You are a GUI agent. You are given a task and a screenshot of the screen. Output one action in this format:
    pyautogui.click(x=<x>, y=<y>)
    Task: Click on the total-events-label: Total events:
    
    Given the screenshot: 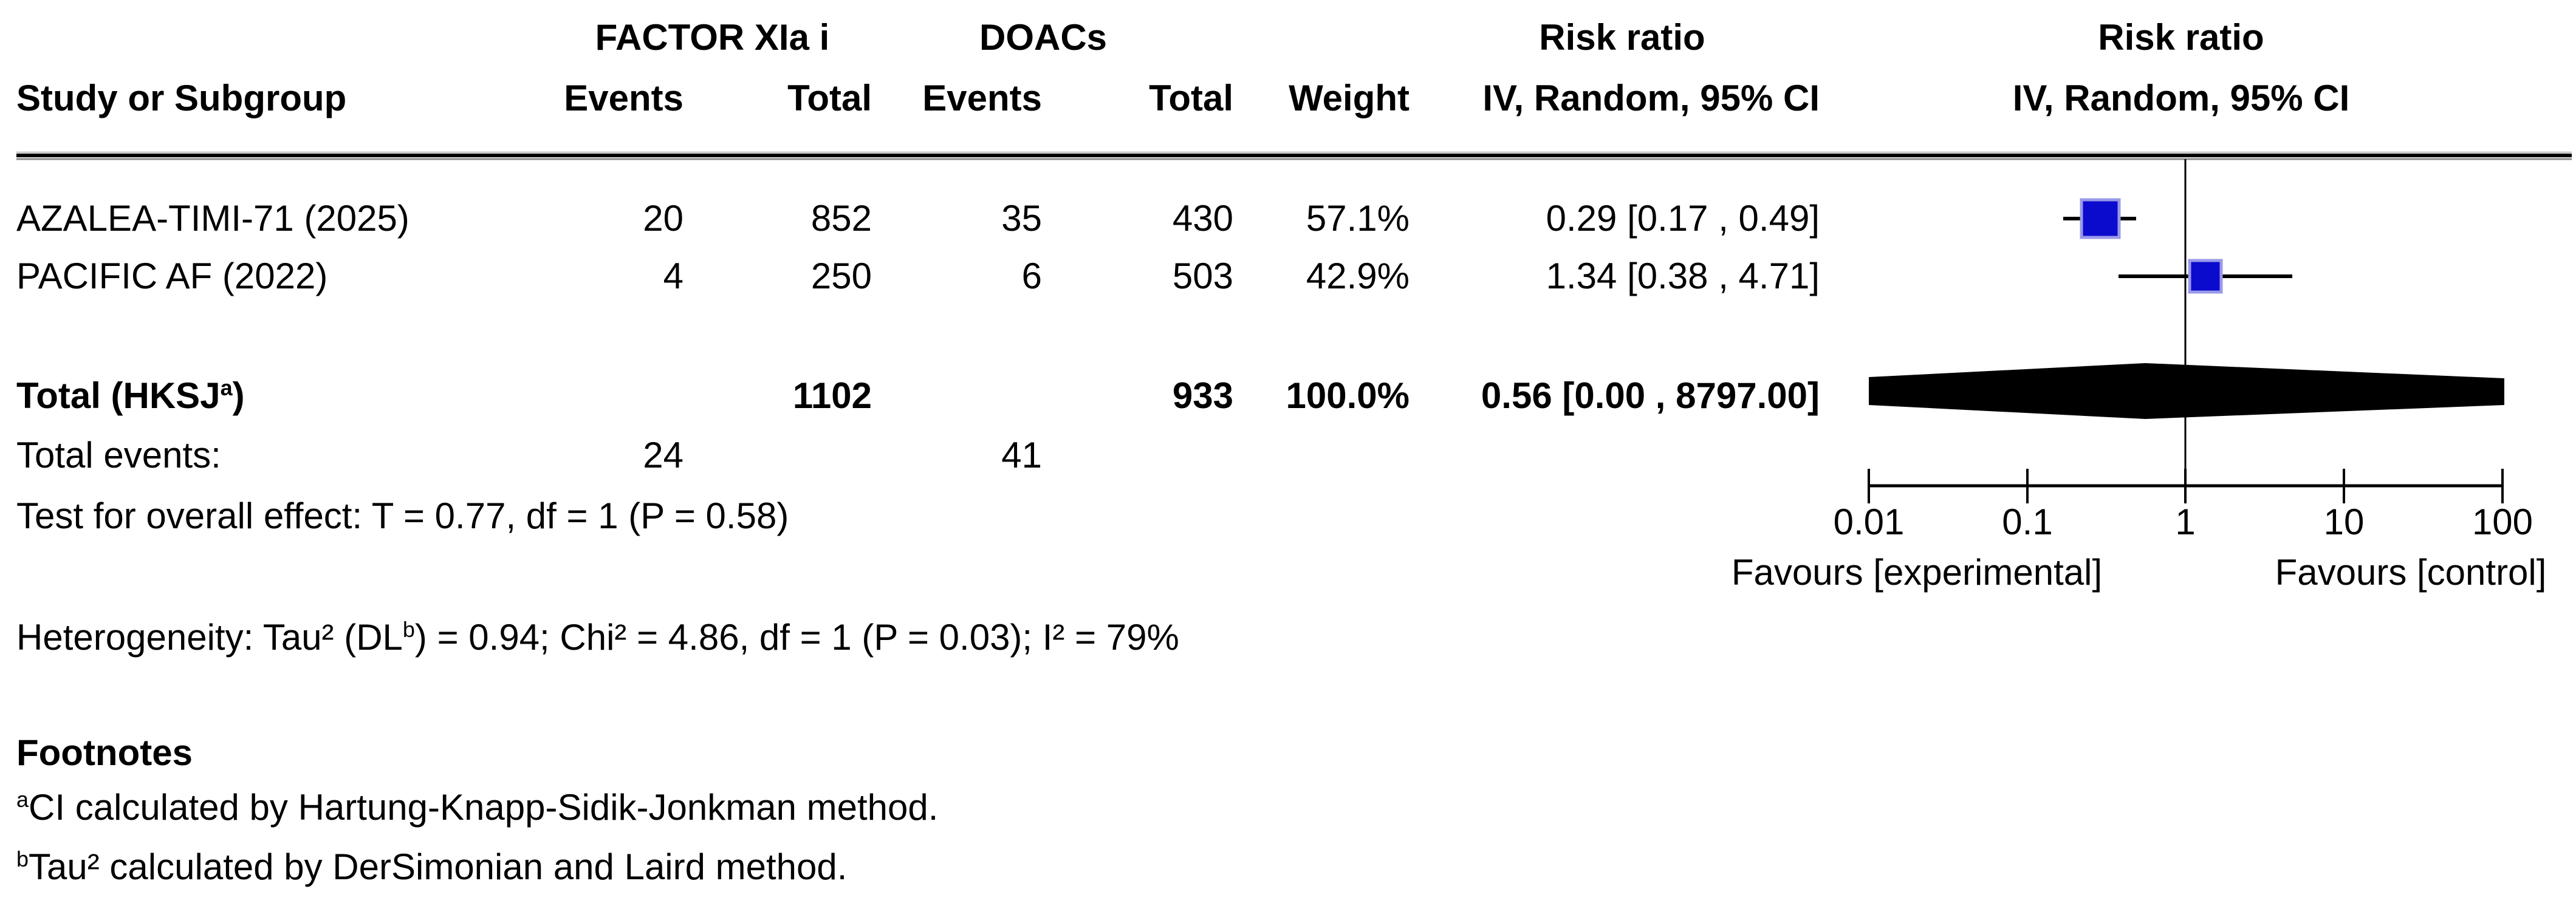 What is the action you would take?
    pyautogui.click(x=118, y=455)
    